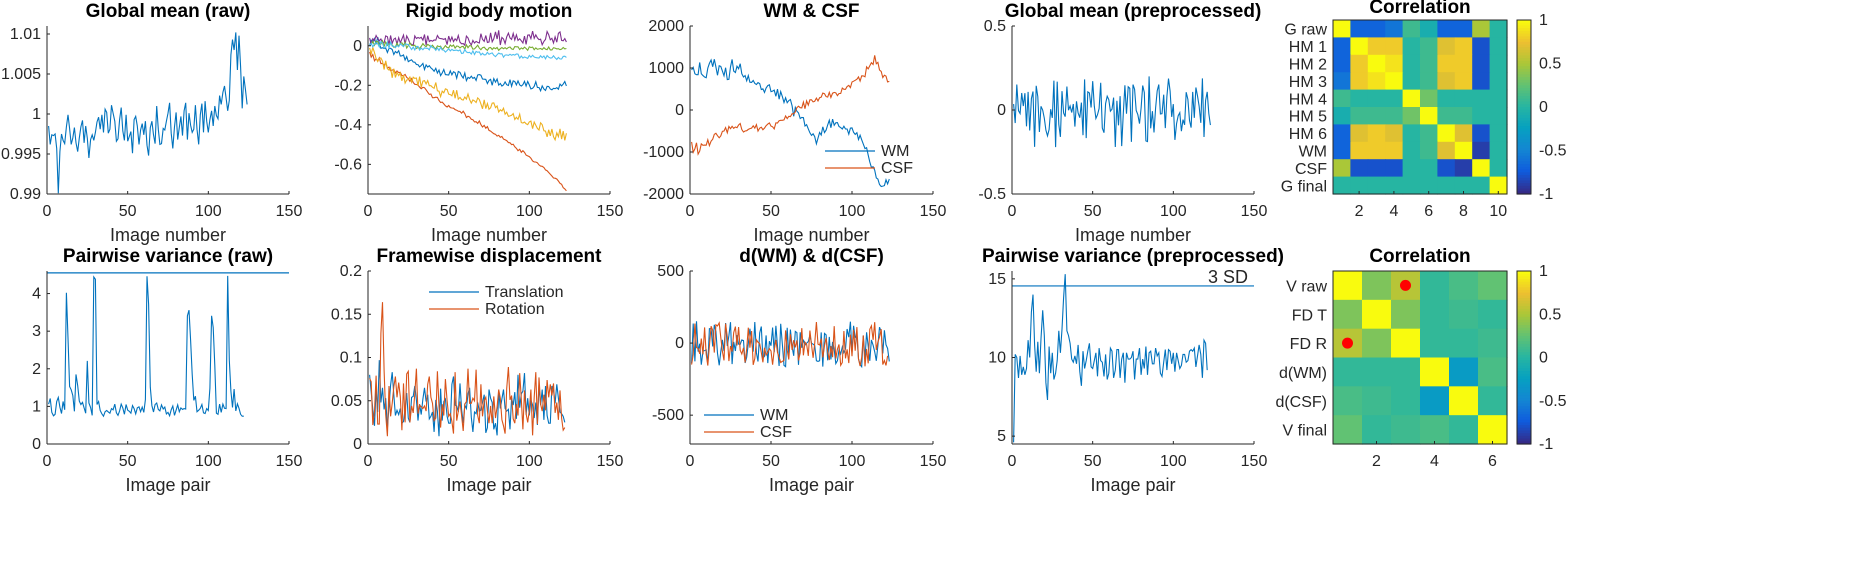 The width and height of the screenshot is (1860, 586). I want to click on y-tick-label: -0.4, so click(348, 125).